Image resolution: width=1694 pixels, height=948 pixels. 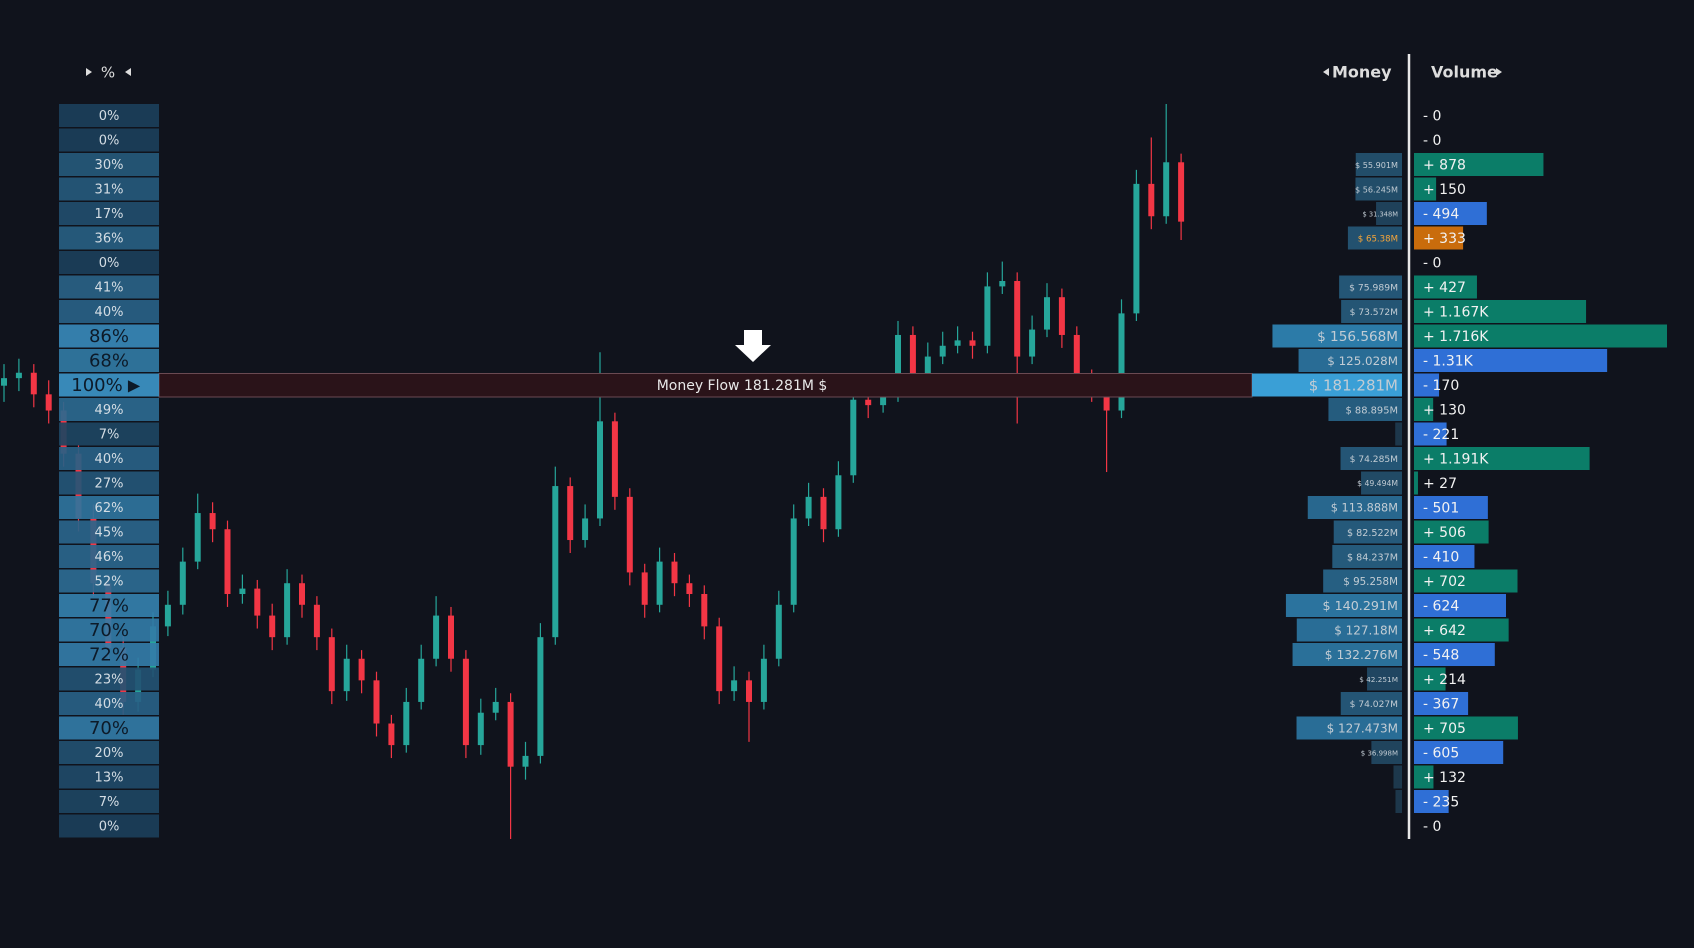 What do you see at coordinates (1441, 214) in the screenshot?
I see `volume-label: - 494` at bounding box center [1441, 214].